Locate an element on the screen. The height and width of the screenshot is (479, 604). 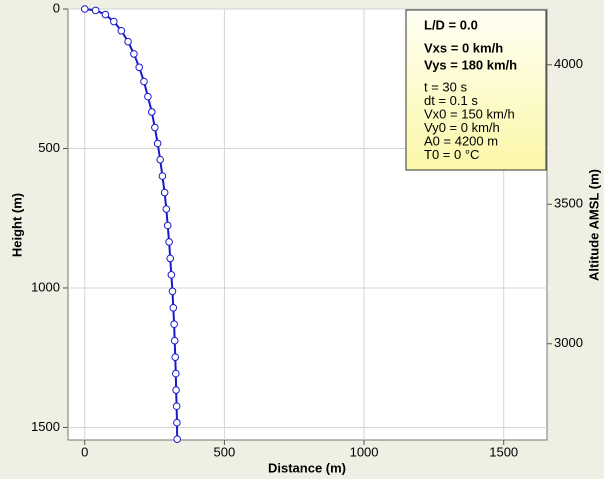
x-tick-label: 1000 is located at coordinates (364, 451).